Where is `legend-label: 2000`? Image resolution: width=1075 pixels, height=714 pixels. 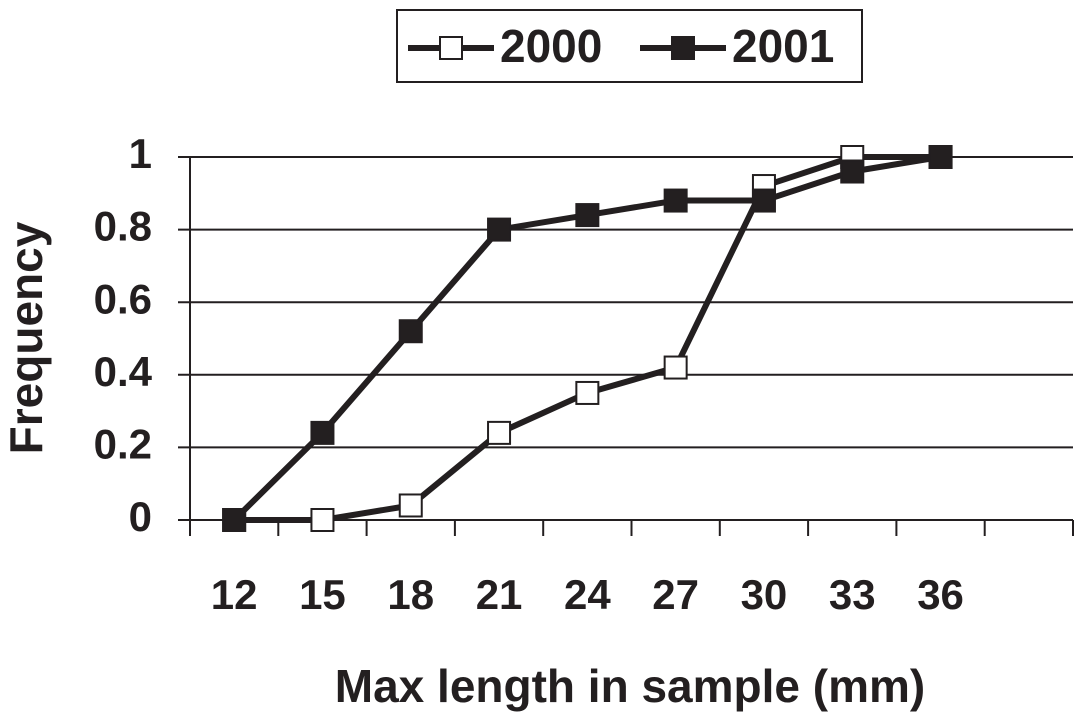
legend-label: 2000 is located at coordinates (551, 46).